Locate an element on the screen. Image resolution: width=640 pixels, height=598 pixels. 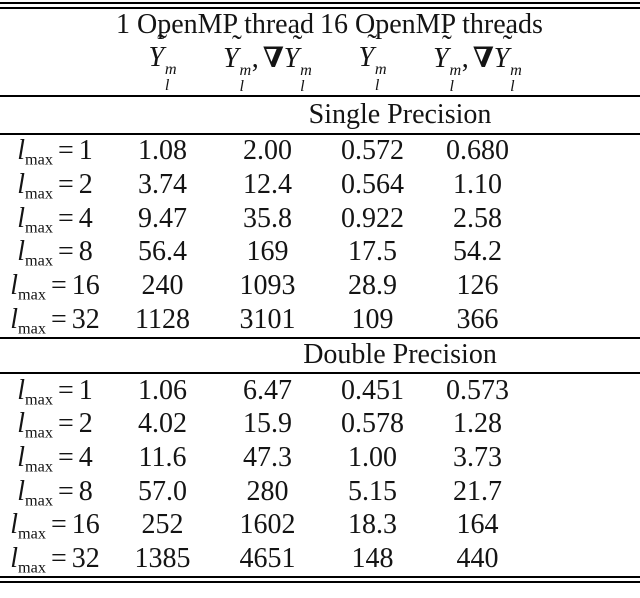
timing-value-cell: 1093 is located at coordinates (267, 286).